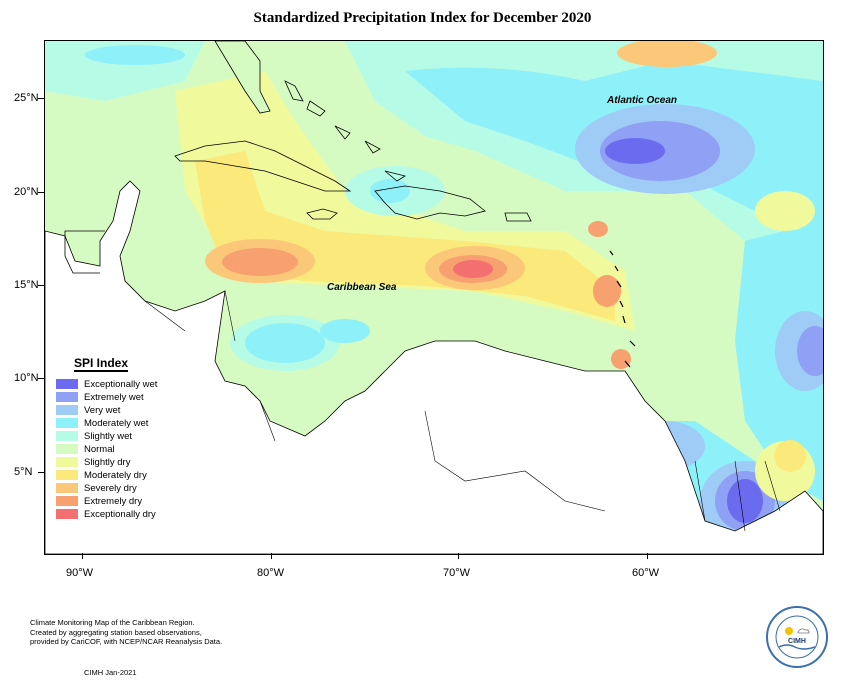  What do you see at coordinates (242, 77) in the screenshot?
I see `land-florida` at bounding box center [242, 77].